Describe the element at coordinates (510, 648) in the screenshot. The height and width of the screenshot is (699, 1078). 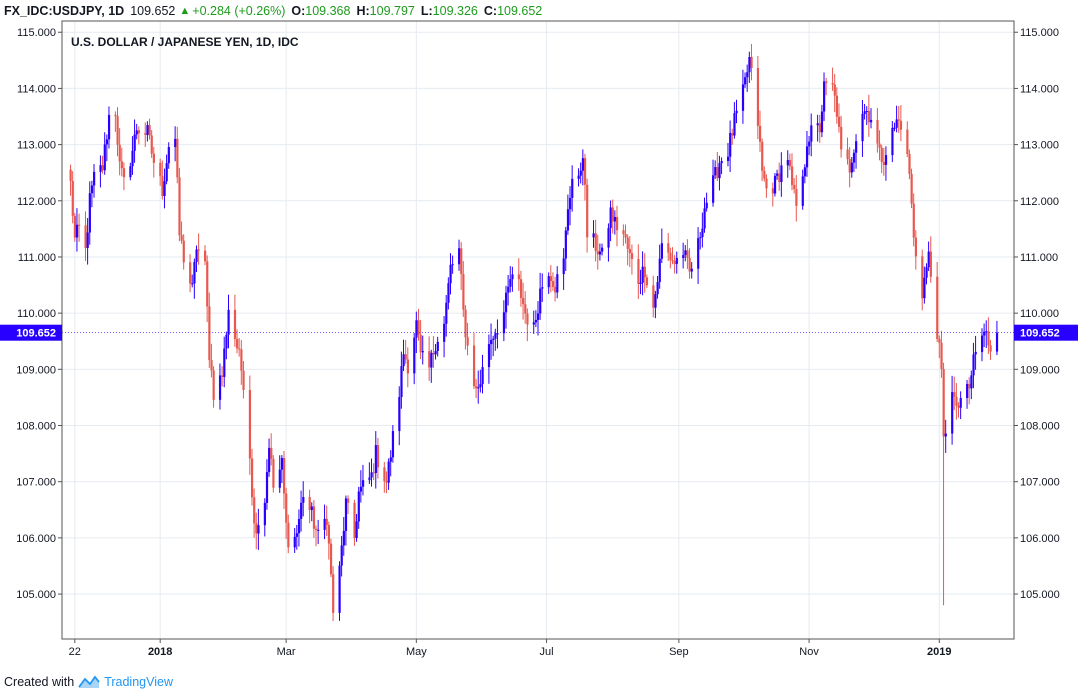
I see `x-axis: 22 2018 Mar May Jul Sep Nov 2019` at that location.